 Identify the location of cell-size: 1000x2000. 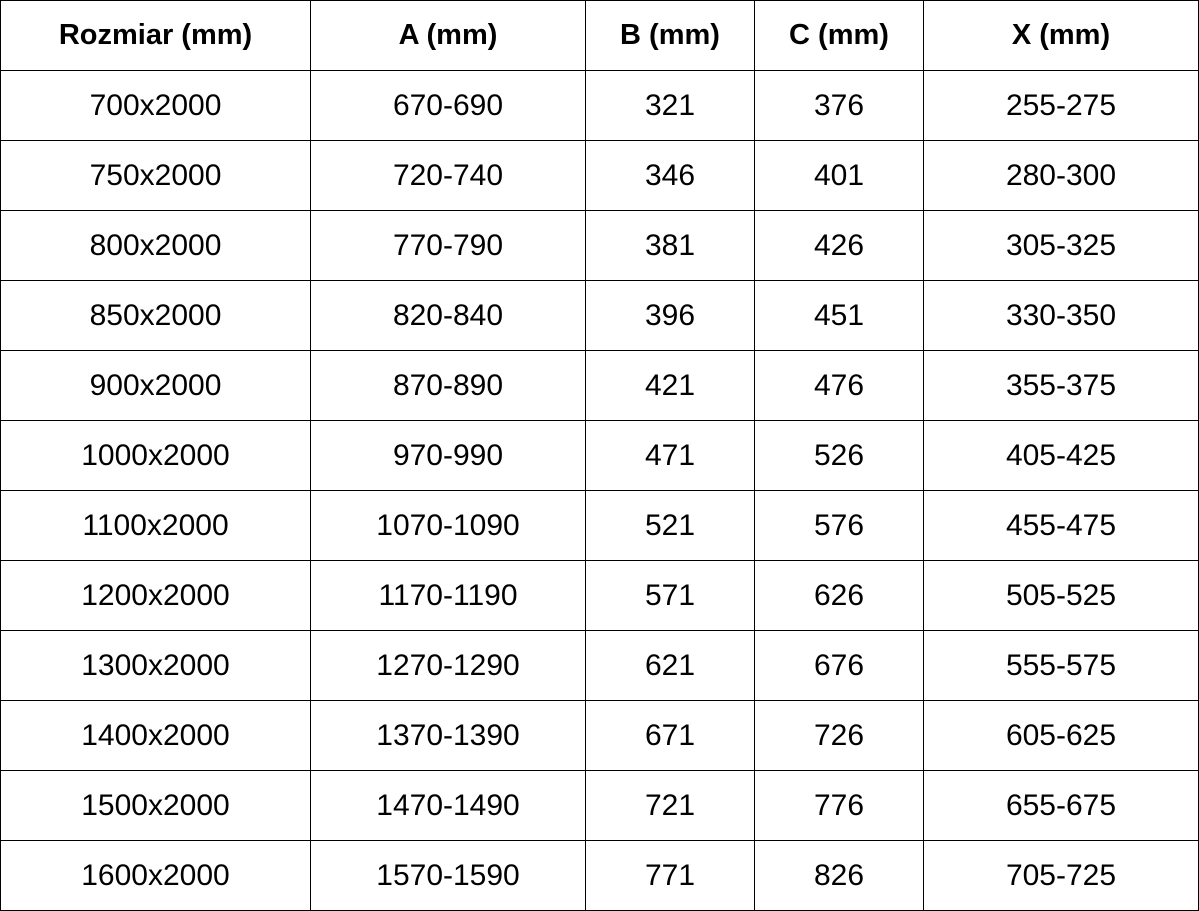
(155, 455).